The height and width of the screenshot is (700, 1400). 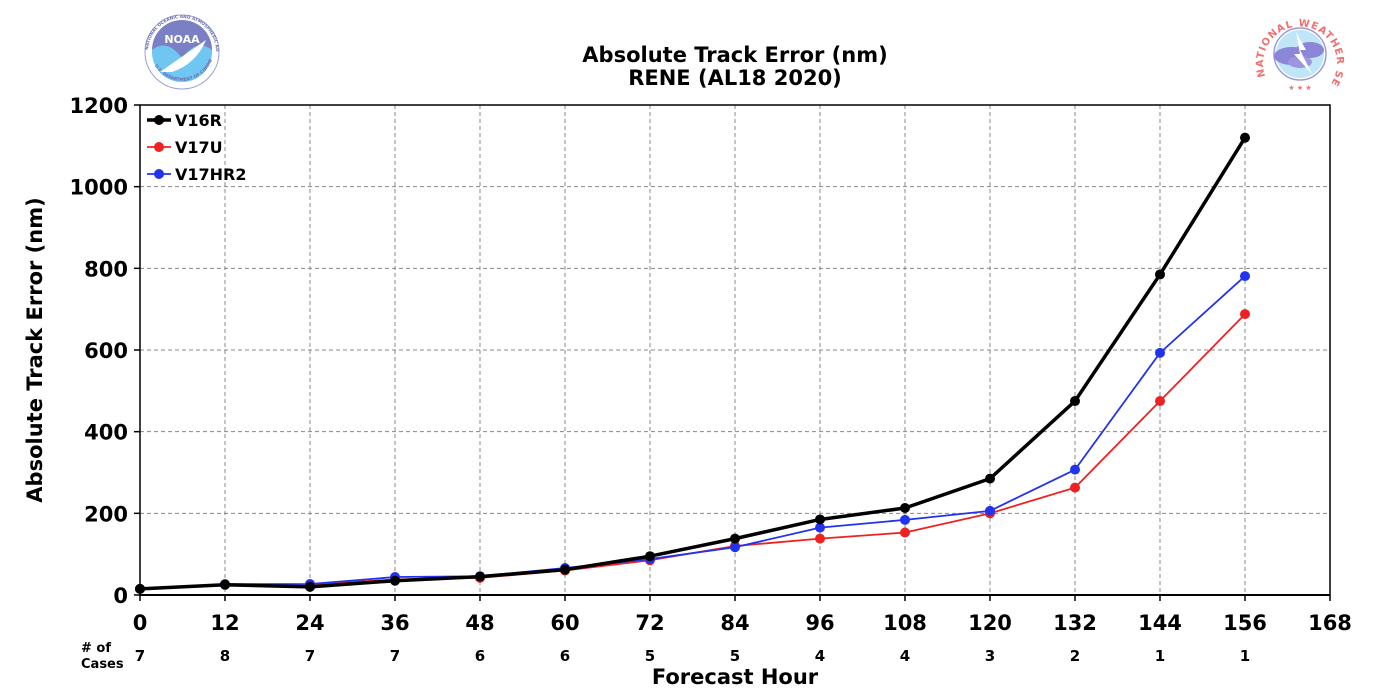 What do you see at coordinates (102, 664) in the screenshot?
I see `cases-label-line2: Cases` at bounding box center [102, 664].